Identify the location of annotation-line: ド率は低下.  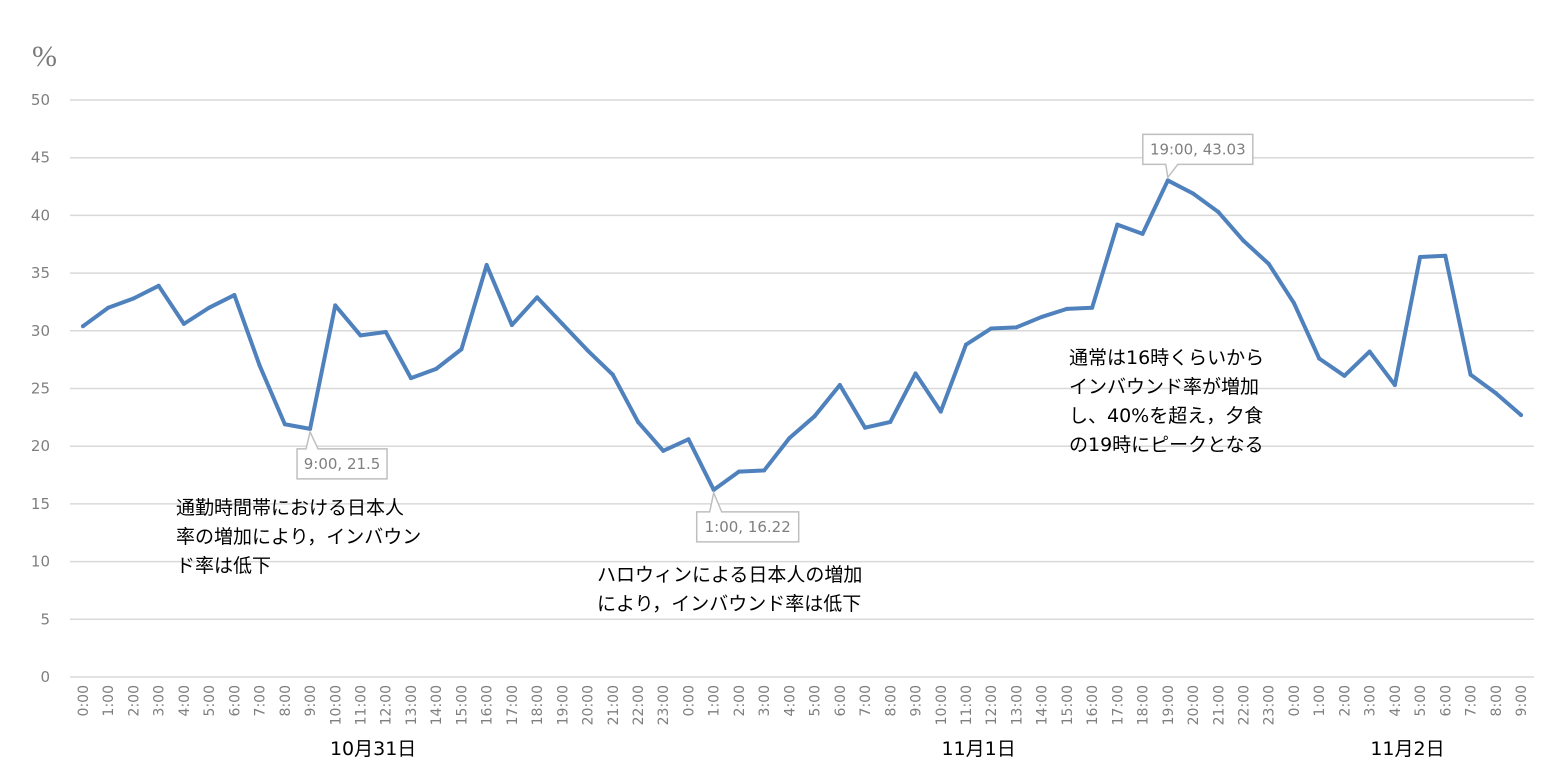
(223, 566).